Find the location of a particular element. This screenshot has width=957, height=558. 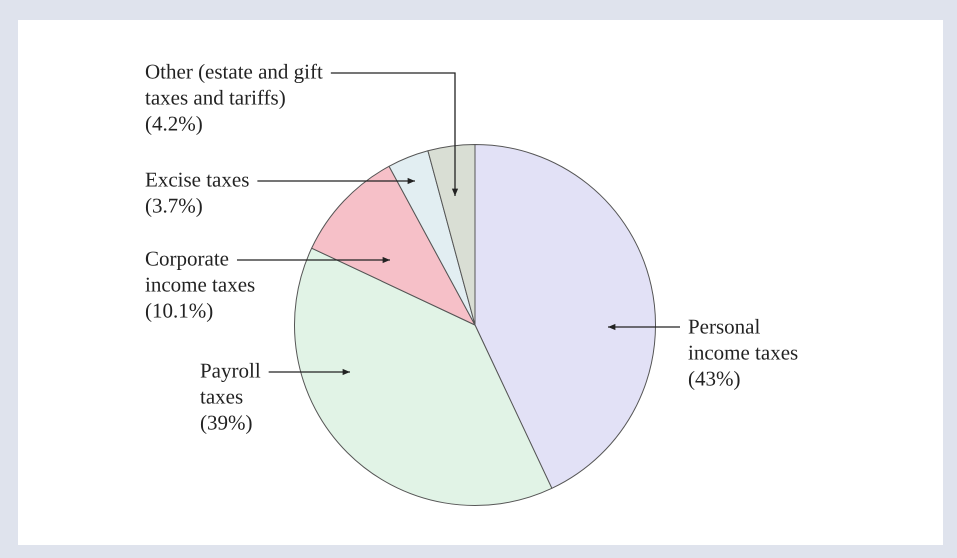

slice-label: Payroll taxes is located at coordinates (230, 383).